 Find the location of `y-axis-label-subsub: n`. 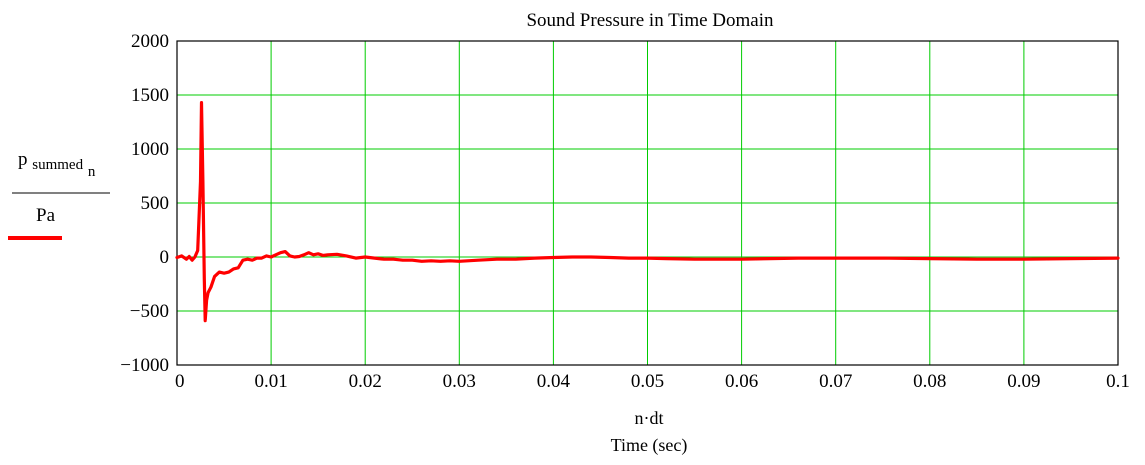

y-axis-label-subsub: n is located at coordinates (92, 172).